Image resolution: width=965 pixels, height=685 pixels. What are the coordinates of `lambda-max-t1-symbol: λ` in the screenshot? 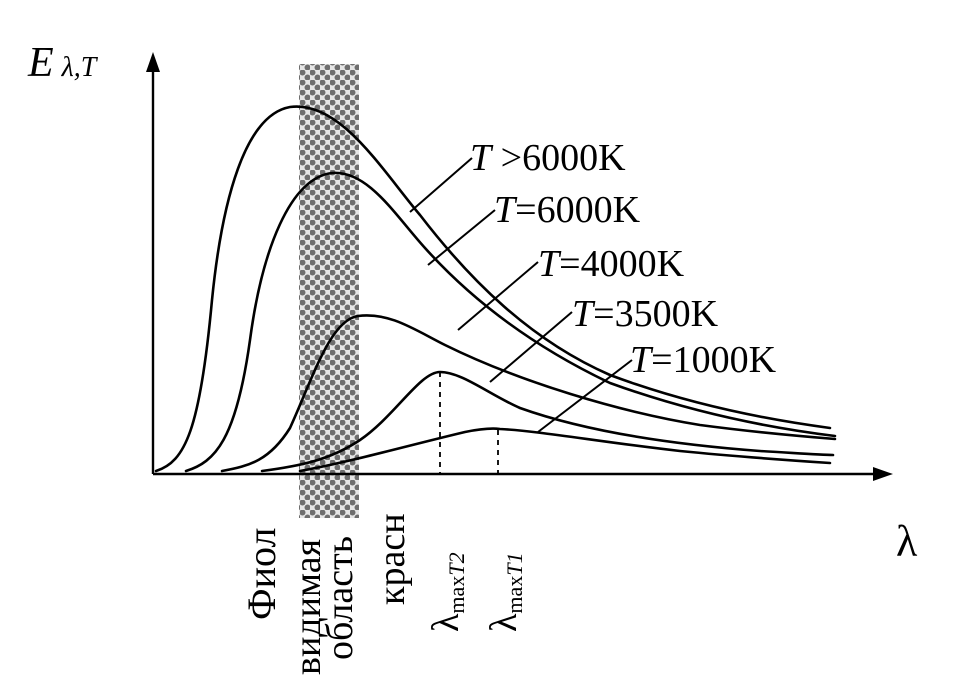 It's located at (504, 622).